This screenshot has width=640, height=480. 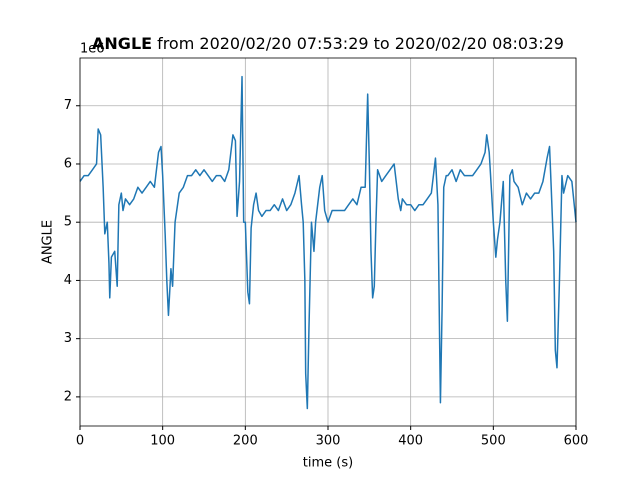 What do you see at coordinates (493, 441) in the screenshot?
I see `x-tick-label: 500` at bounding box center [493, 441].